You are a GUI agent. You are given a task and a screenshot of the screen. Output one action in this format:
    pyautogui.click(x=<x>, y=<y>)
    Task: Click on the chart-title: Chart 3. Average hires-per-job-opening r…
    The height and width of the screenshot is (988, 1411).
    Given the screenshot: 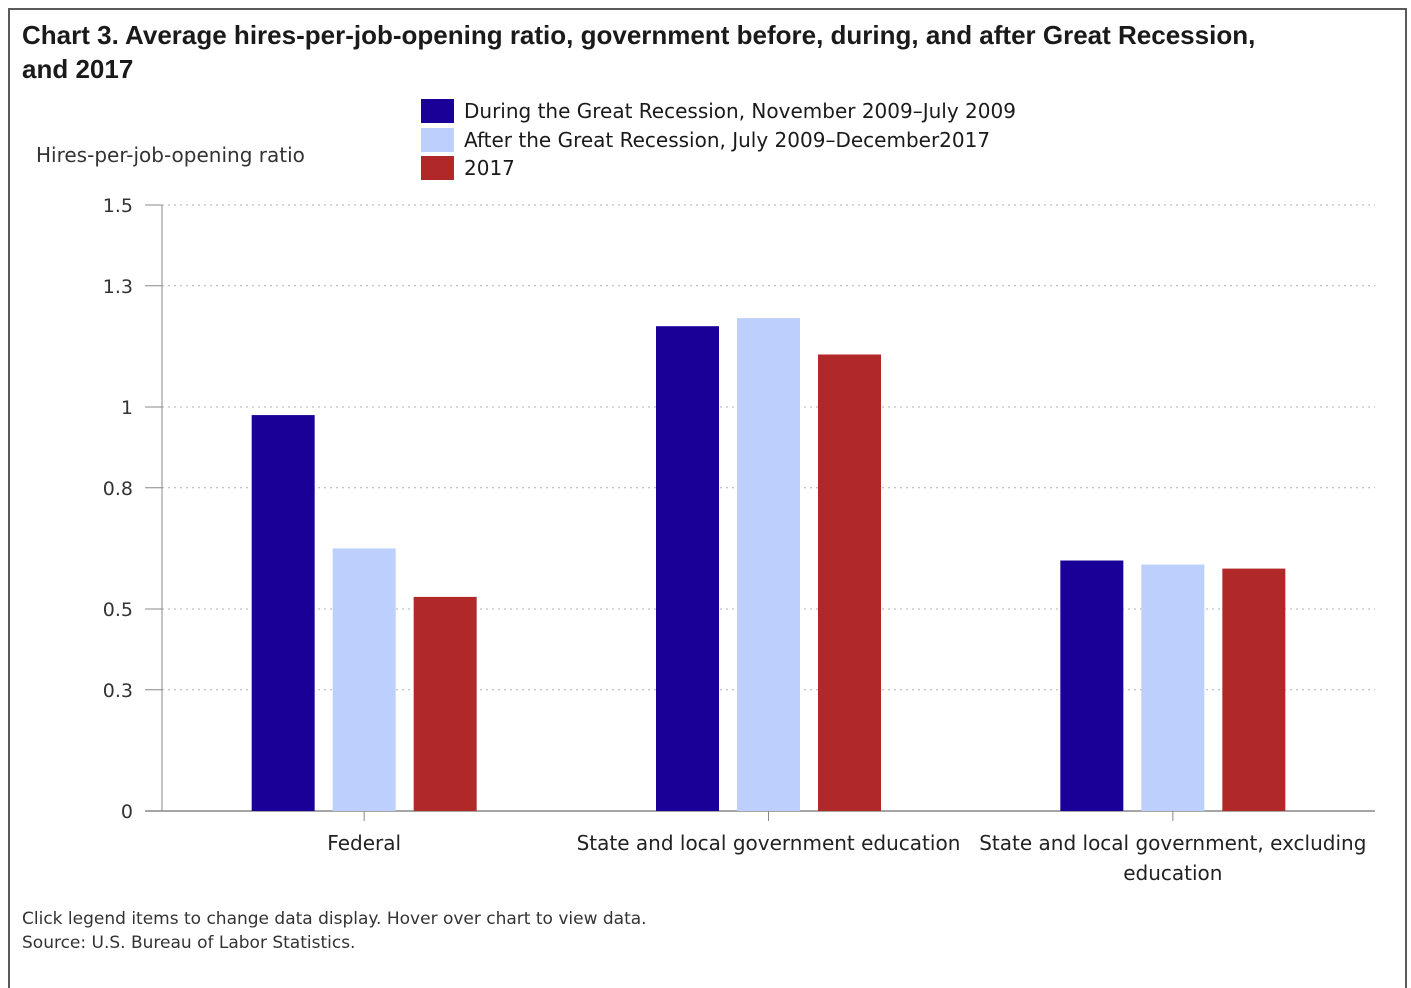 What is the action you would take?
    pyautogui.click(x=639, y=52)
    